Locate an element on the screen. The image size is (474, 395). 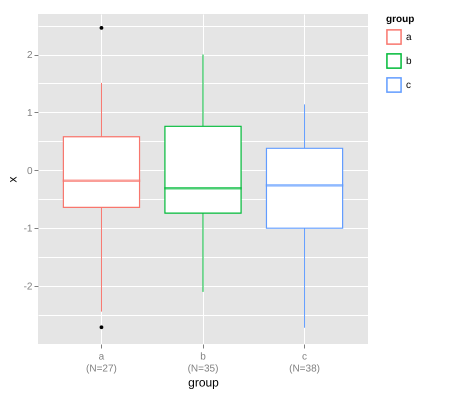
x-tick-label: a (N=27) is located at coordinates (101, 363).